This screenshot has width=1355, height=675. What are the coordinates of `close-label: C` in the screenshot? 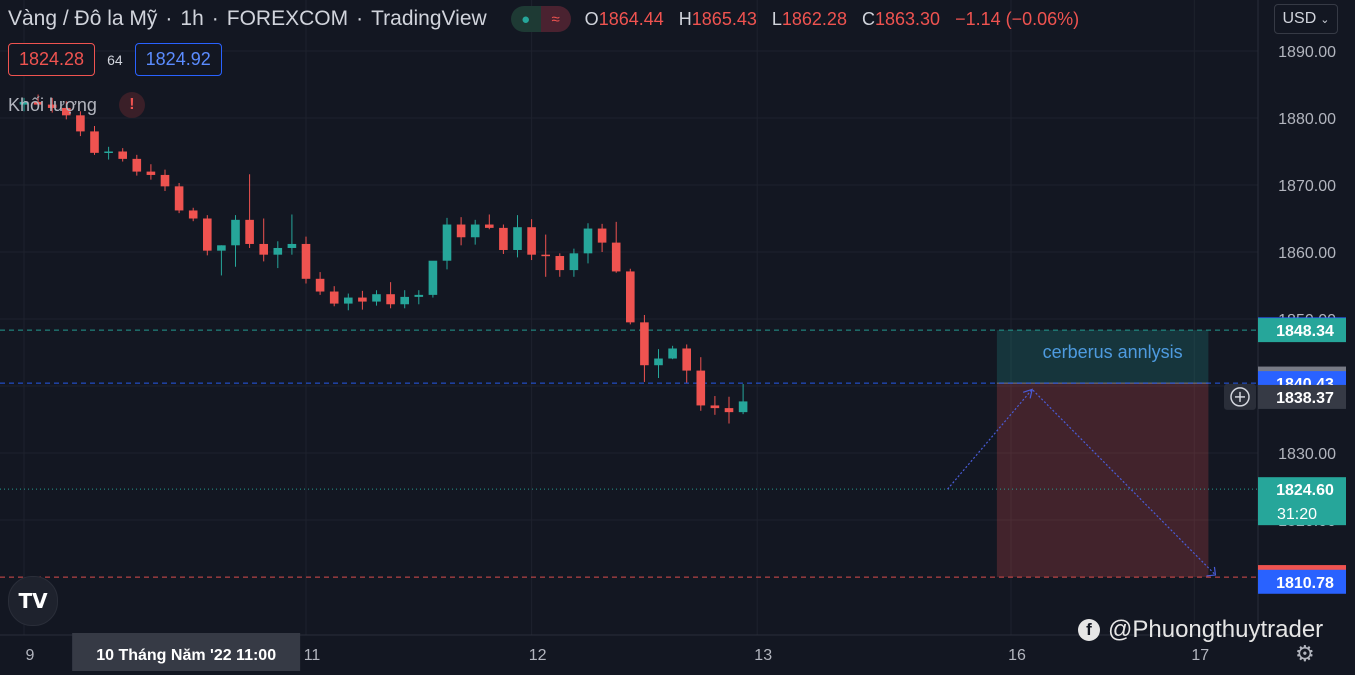 It's located at (868, 18).